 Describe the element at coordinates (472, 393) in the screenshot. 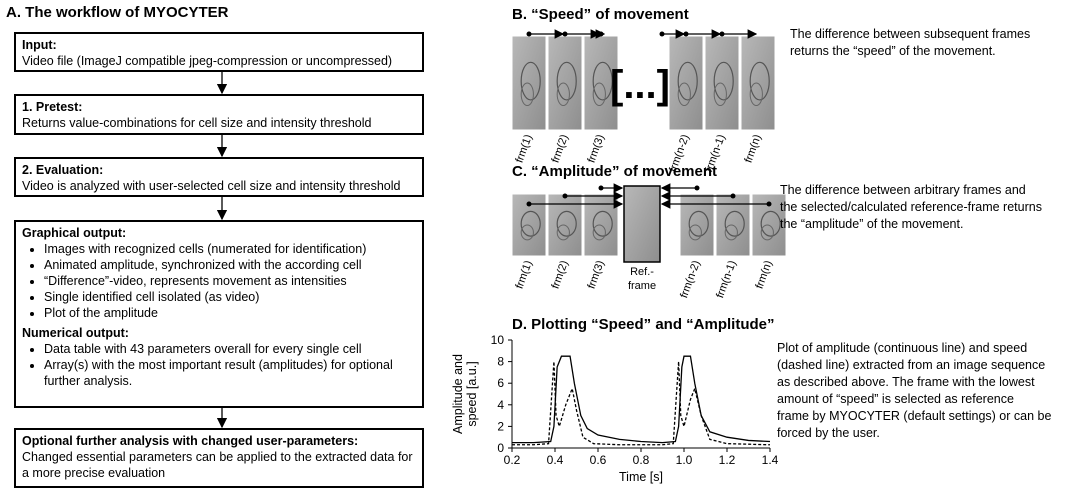

I see `y-axis-label: speed [a.u.]` at that location.